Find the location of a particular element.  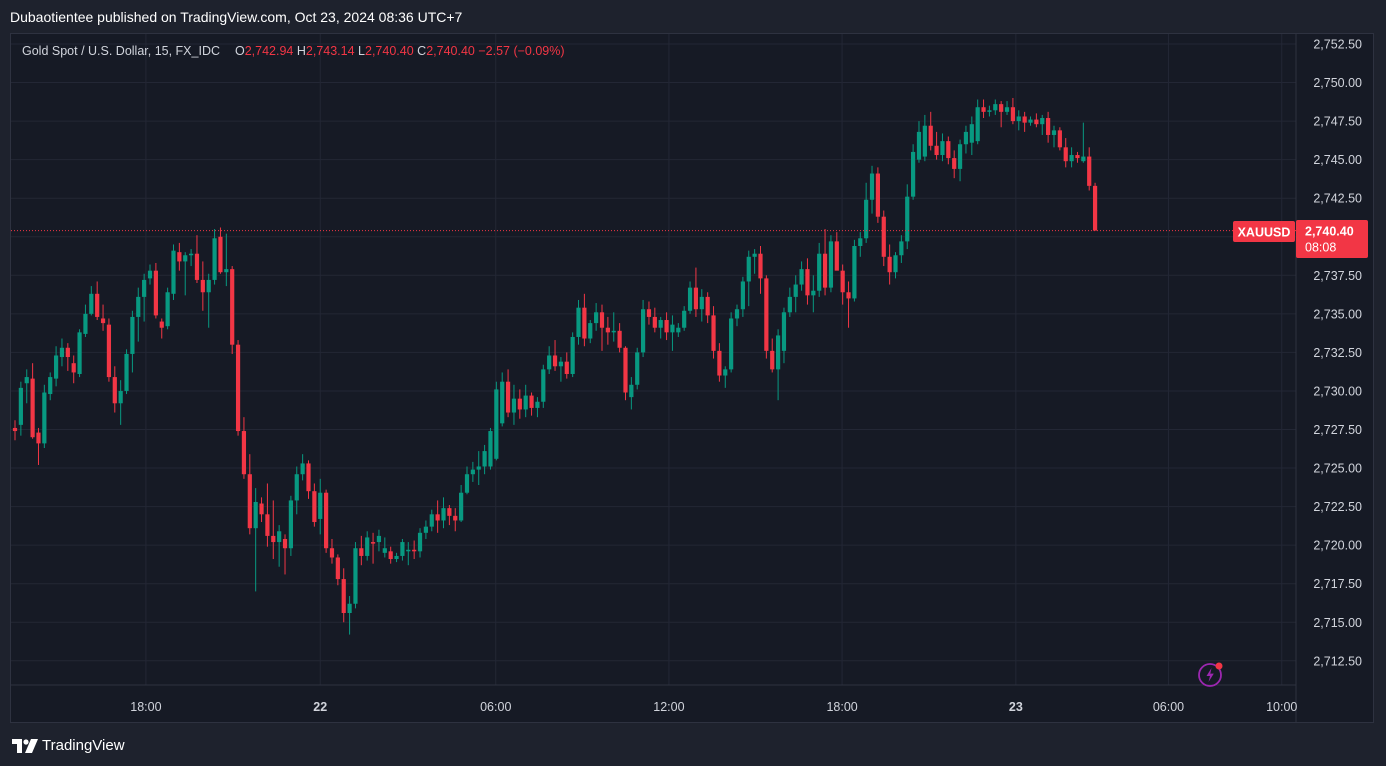

price-tag-symbol: XAUUSD is located at coordinates (1264, 233).